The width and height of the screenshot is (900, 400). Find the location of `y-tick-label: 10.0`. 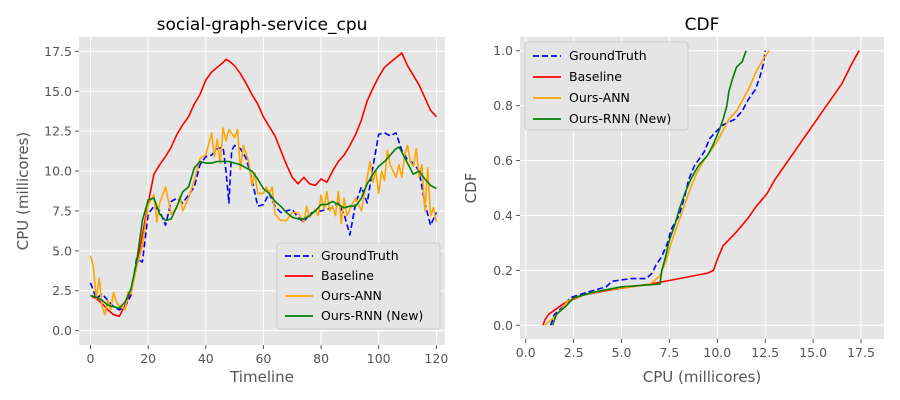

y-tick-label: 10.0 is located at coordinates (58, 171).